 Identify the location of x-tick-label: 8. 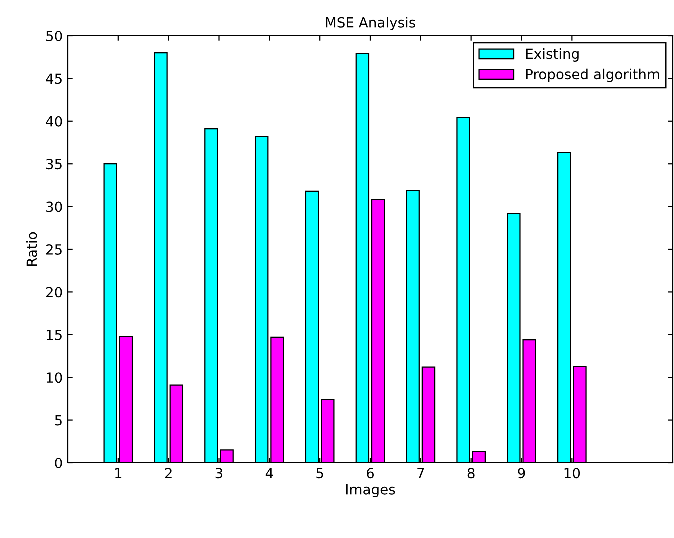
(471, 473).